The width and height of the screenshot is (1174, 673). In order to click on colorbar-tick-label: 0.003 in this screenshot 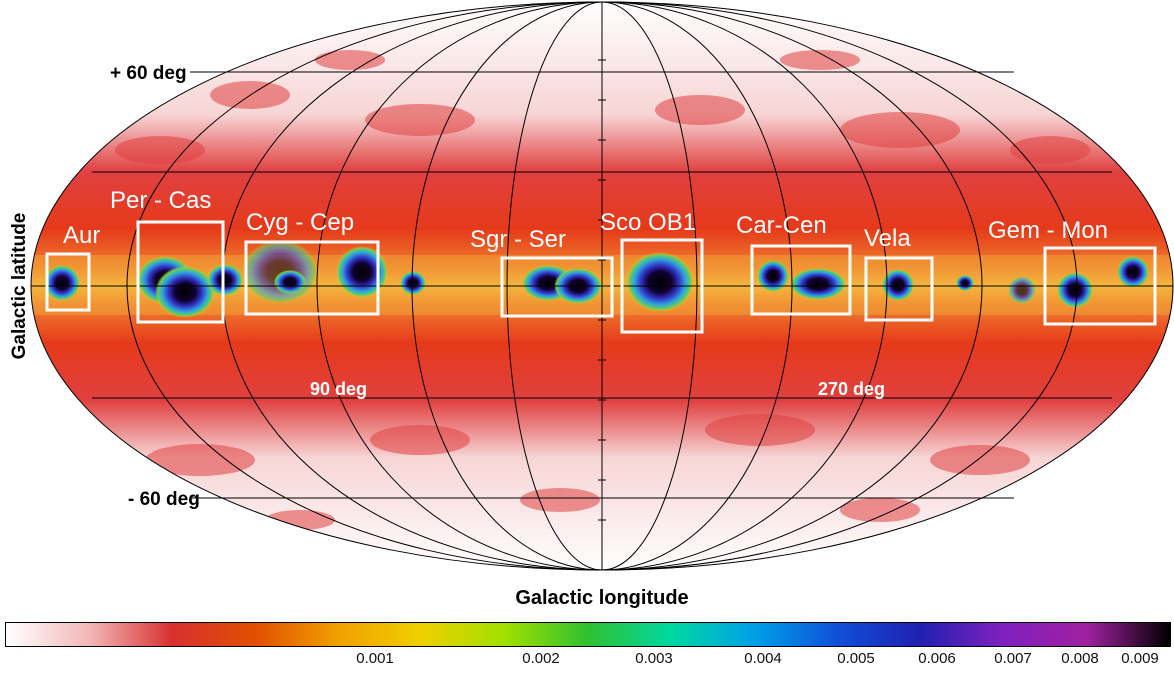, I will do `click(654, 658)`.